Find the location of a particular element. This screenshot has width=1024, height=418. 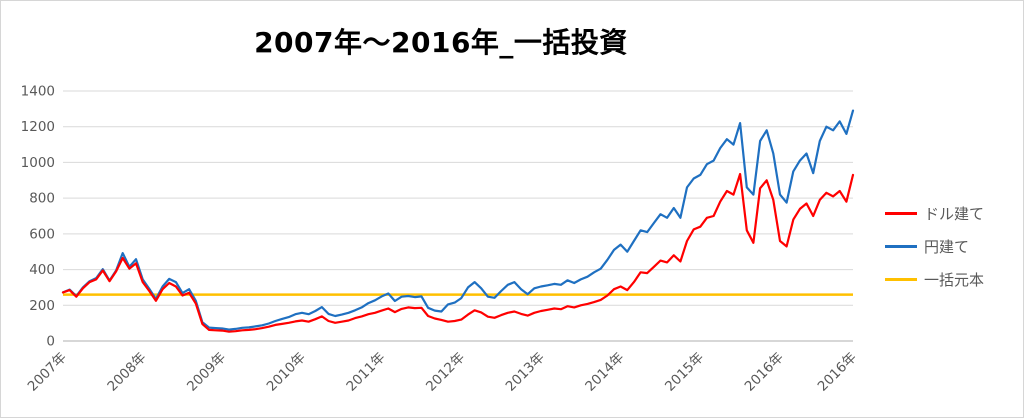

x-tick-label: 2007年 is located at coordinates (47, 372).